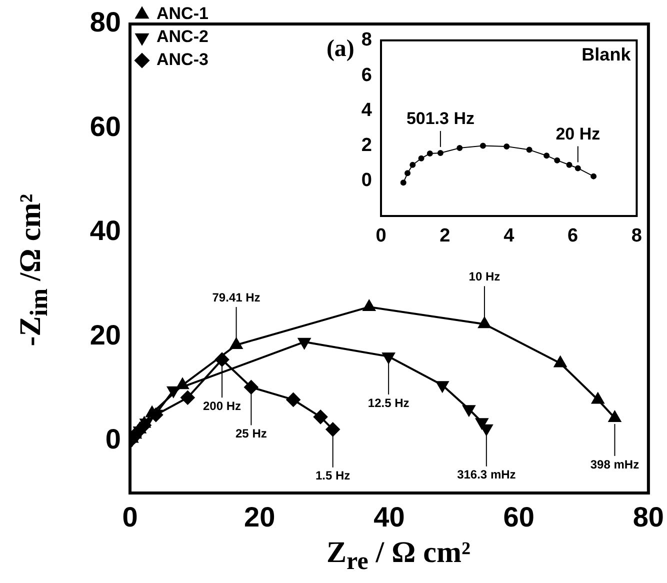  Describe the element at coordinates (636, 236) in the screenshot. I see `x-tick-label: 8` at that location.